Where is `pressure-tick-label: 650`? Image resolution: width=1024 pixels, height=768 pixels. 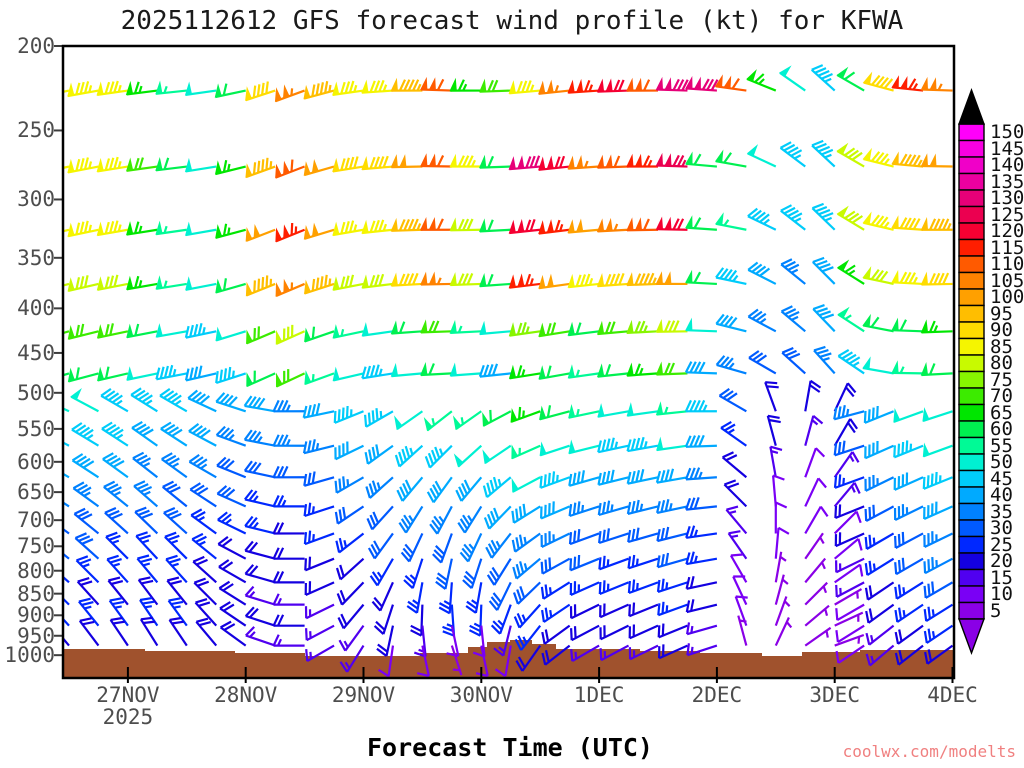
pressure-tick-label: 650 is located at coordinates (36, 492).